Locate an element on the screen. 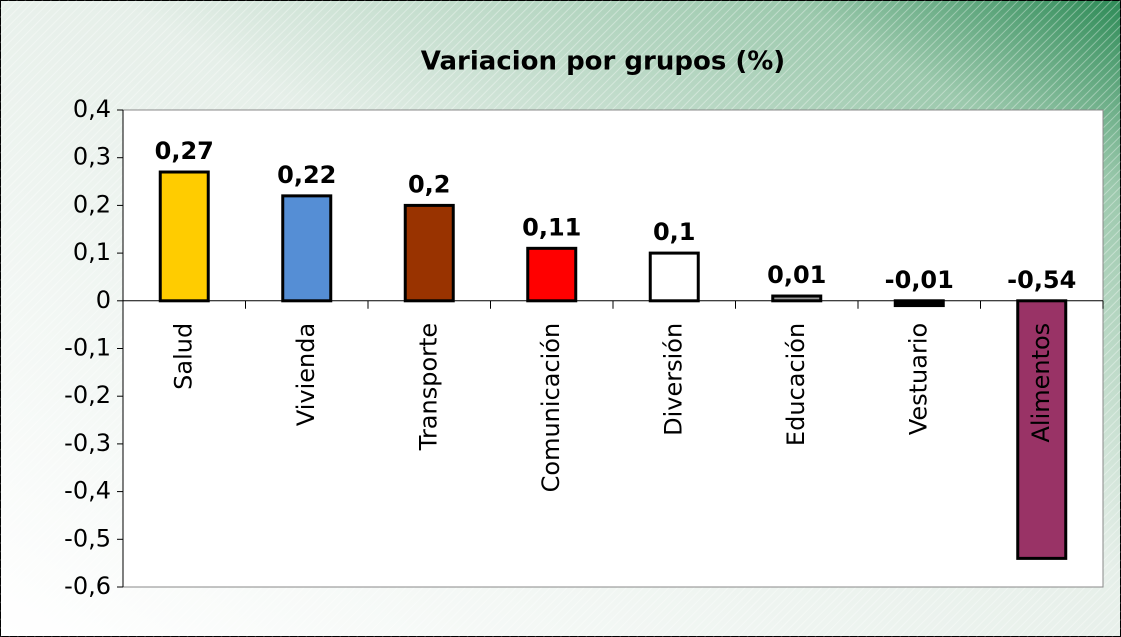 The image size is (1121, 637). y-tick-label: 0,3 is located at coordinates (92, 157).